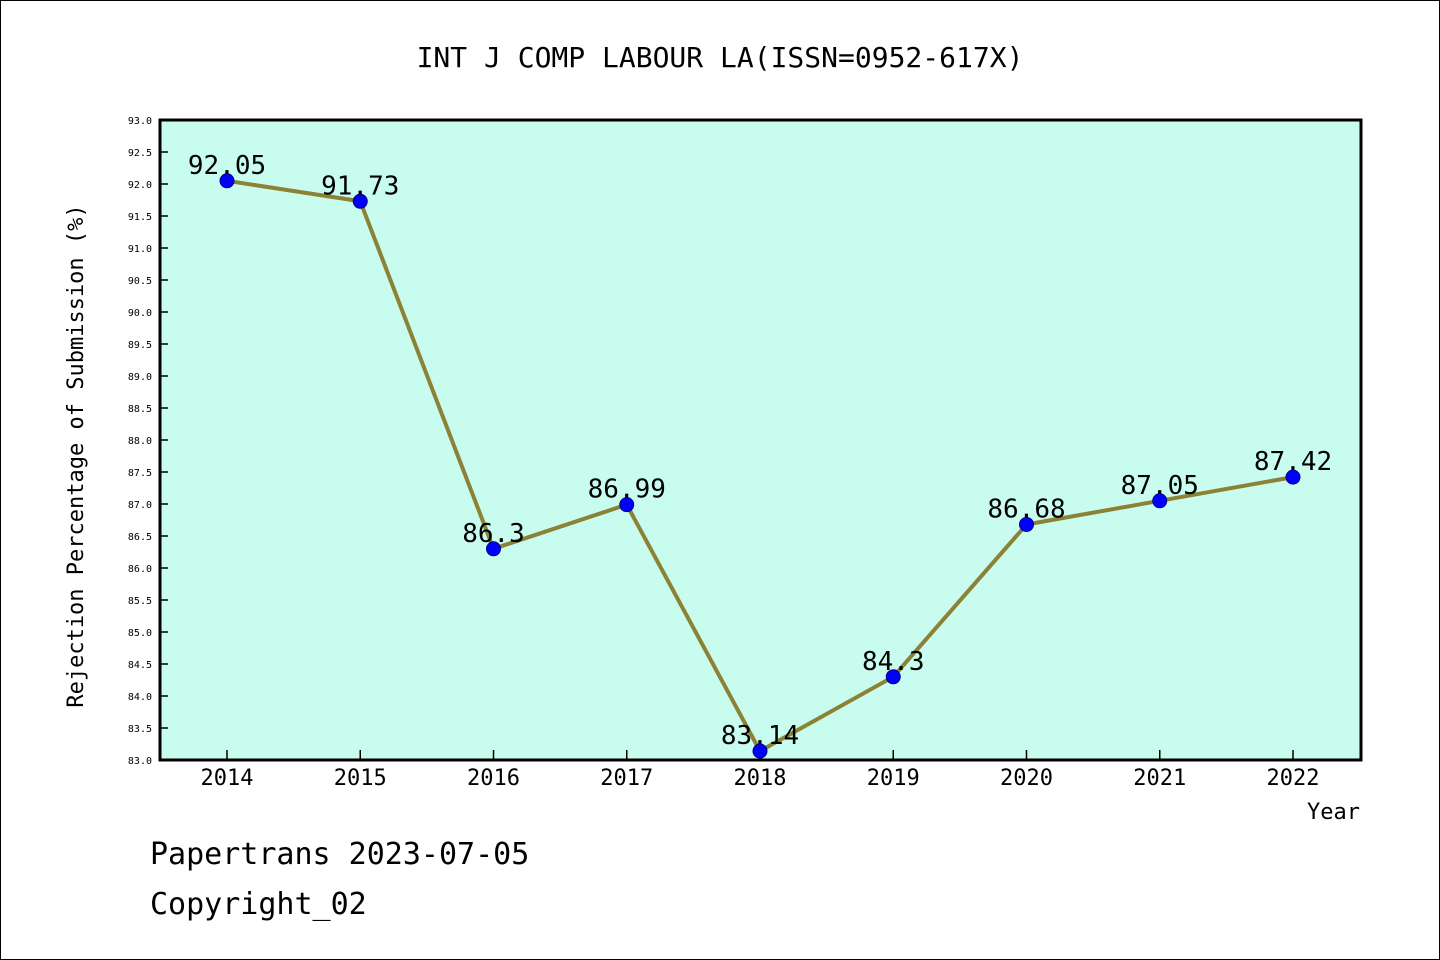 Image resolution: width=1440 pixels, height=960 pixels. Describe the element at coordinates (76, 455) in the screenshot. I see `y-axis-label: Rejection Percentage of Submission (%)` at that location.